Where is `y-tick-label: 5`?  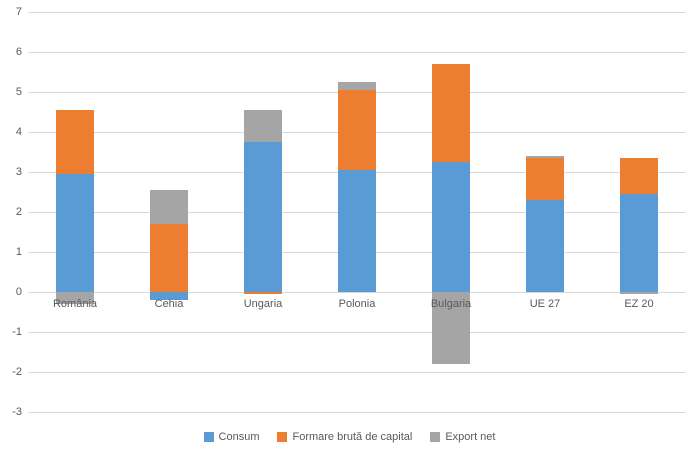
y-tick-label: 5 is located at coordinates (18, 92).